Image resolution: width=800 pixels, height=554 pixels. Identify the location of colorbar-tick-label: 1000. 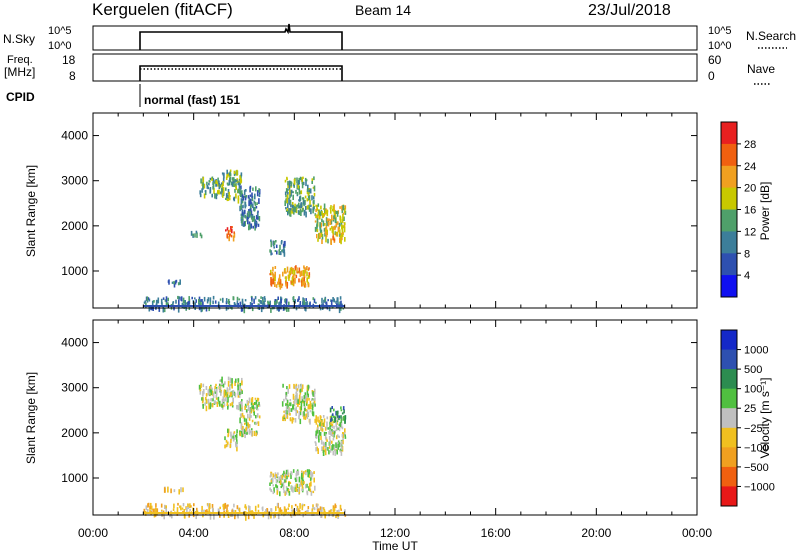
(756, 351).